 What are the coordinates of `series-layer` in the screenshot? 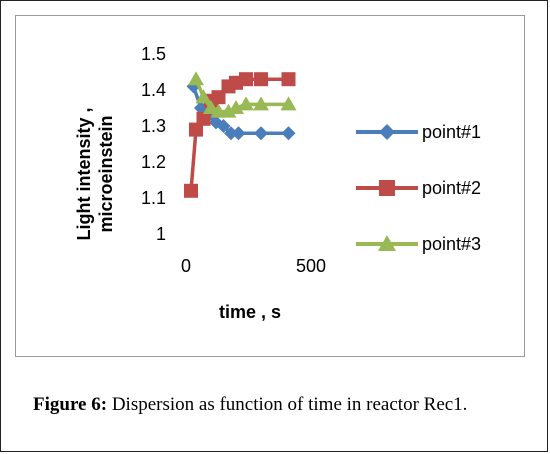 It's located at (240, 134).